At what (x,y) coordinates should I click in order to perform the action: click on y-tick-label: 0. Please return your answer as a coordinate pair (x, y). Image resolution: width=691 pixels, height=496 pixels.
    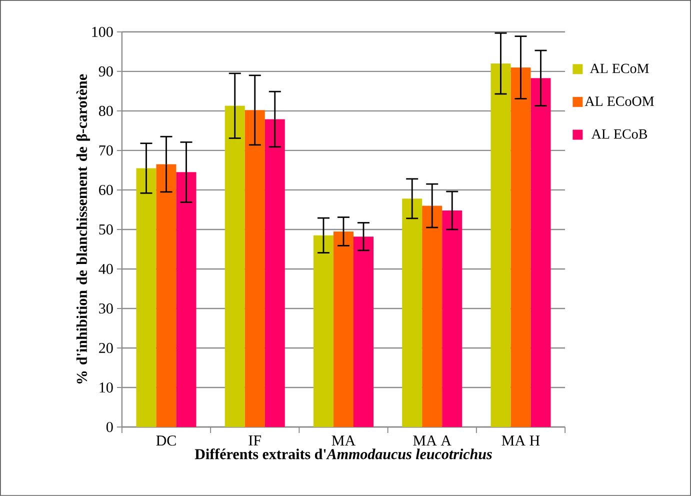
    Looking at the image, I should click on (109, 427).